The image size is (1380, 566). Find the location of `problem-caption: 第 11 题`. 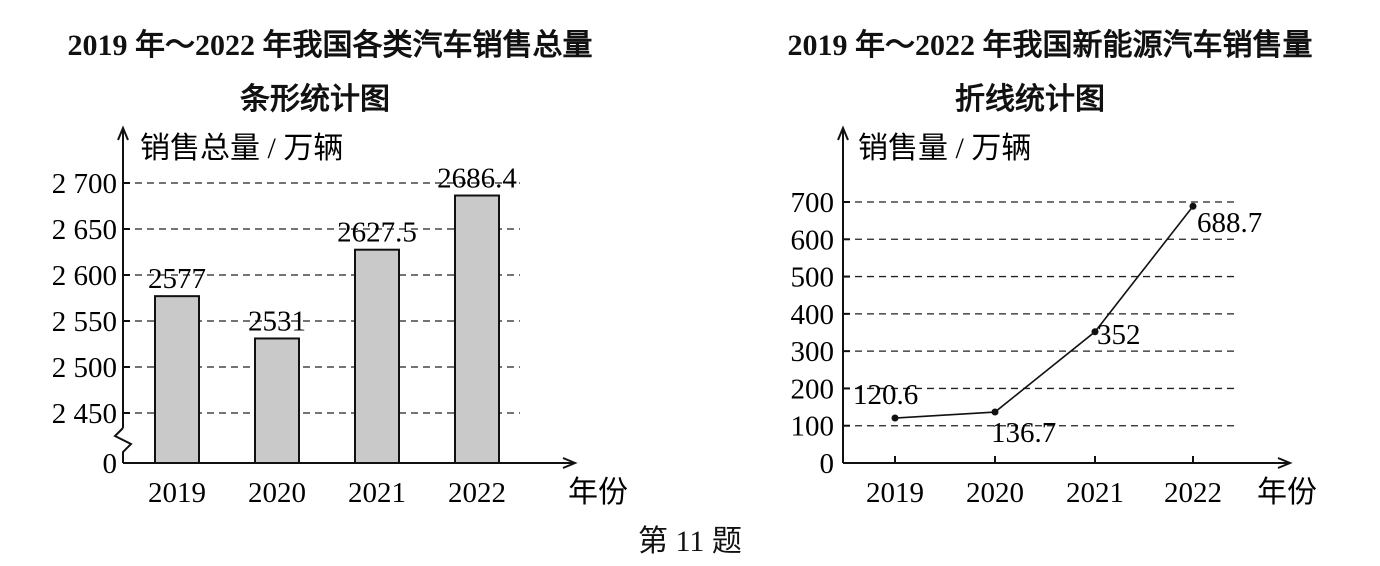

problem-caption: 第 11 题 is located at coordinates (690, 541).